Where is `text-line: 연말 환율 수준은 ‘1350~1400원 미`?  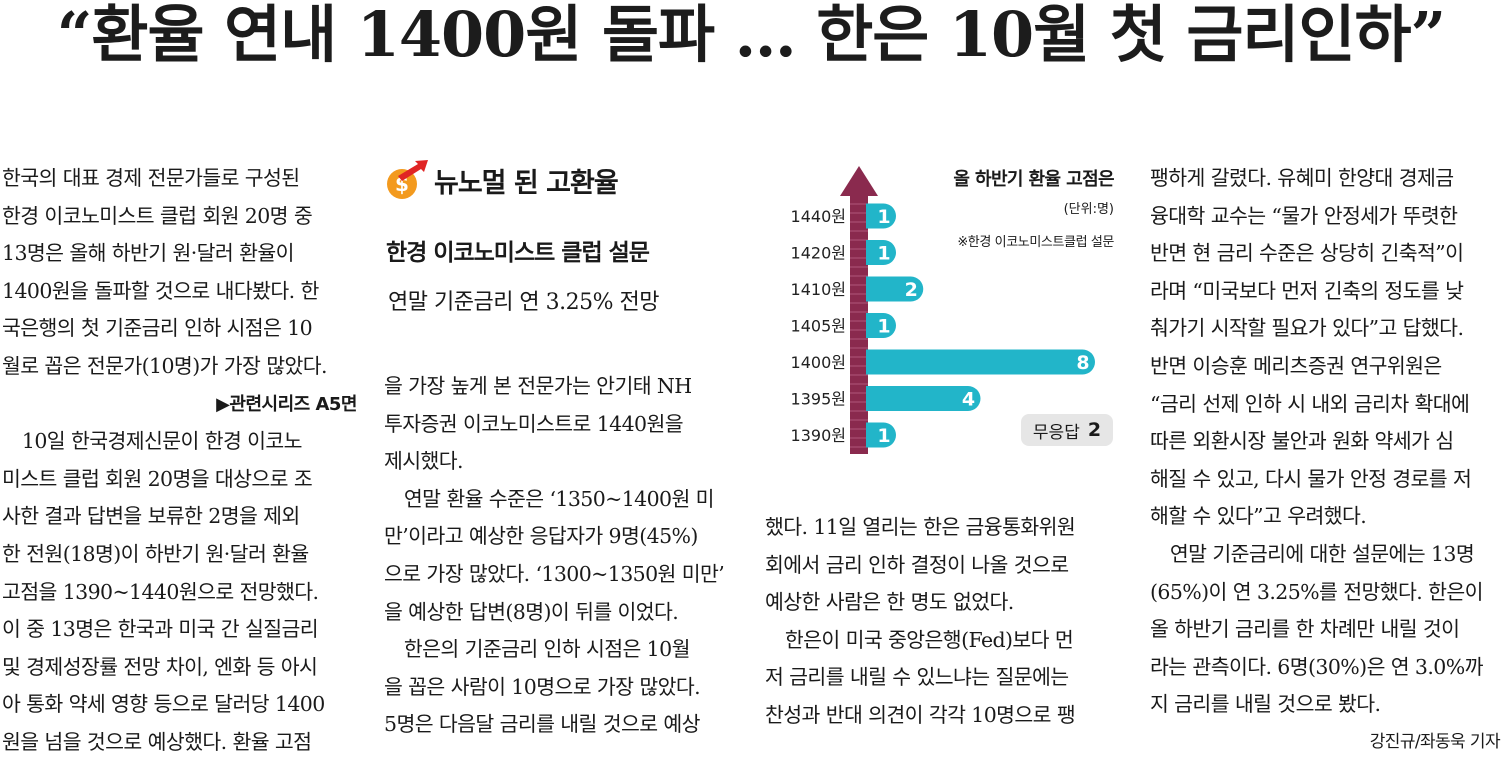 text-line: 연말 환율 수준은 ‘1350~1400원 미 is located at coordinates (549, 498).